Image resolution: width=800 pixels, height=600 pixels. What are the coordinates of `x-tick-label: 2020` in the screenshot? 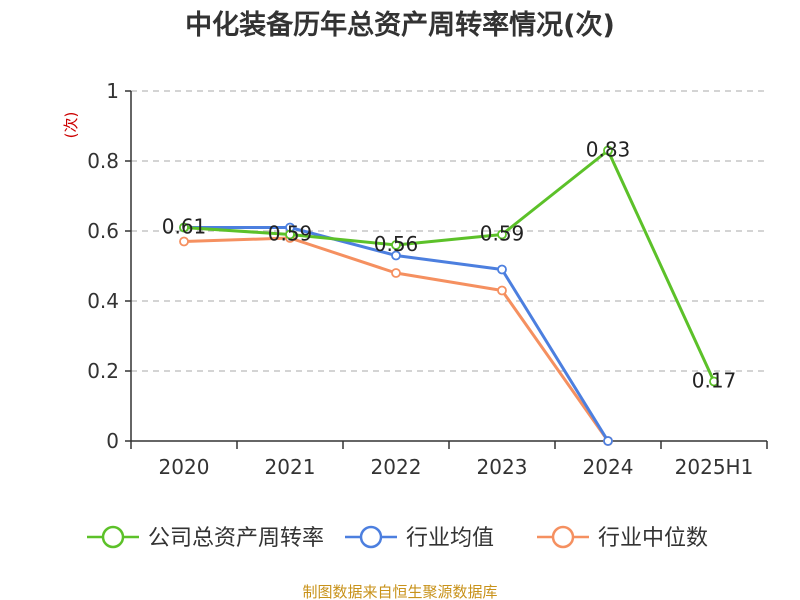 It's located at (184, 467).